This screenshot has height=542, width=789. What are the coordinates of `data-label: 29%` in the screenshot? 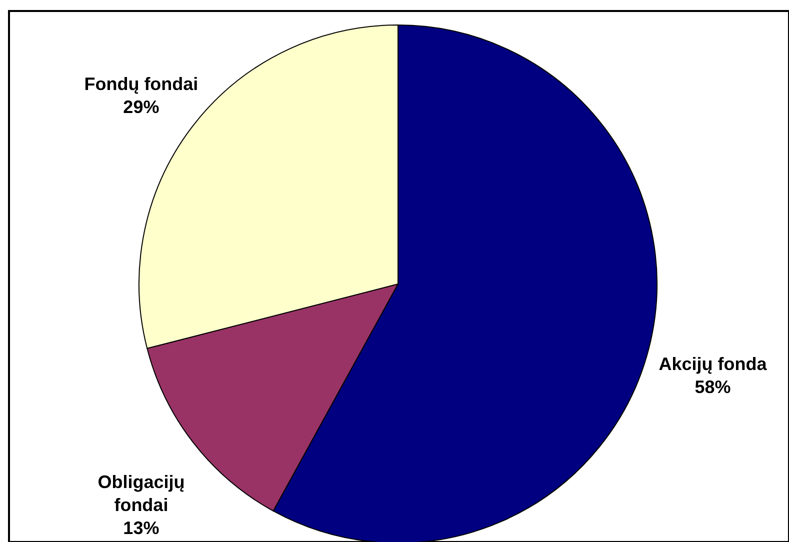 It's located at (141, 106).